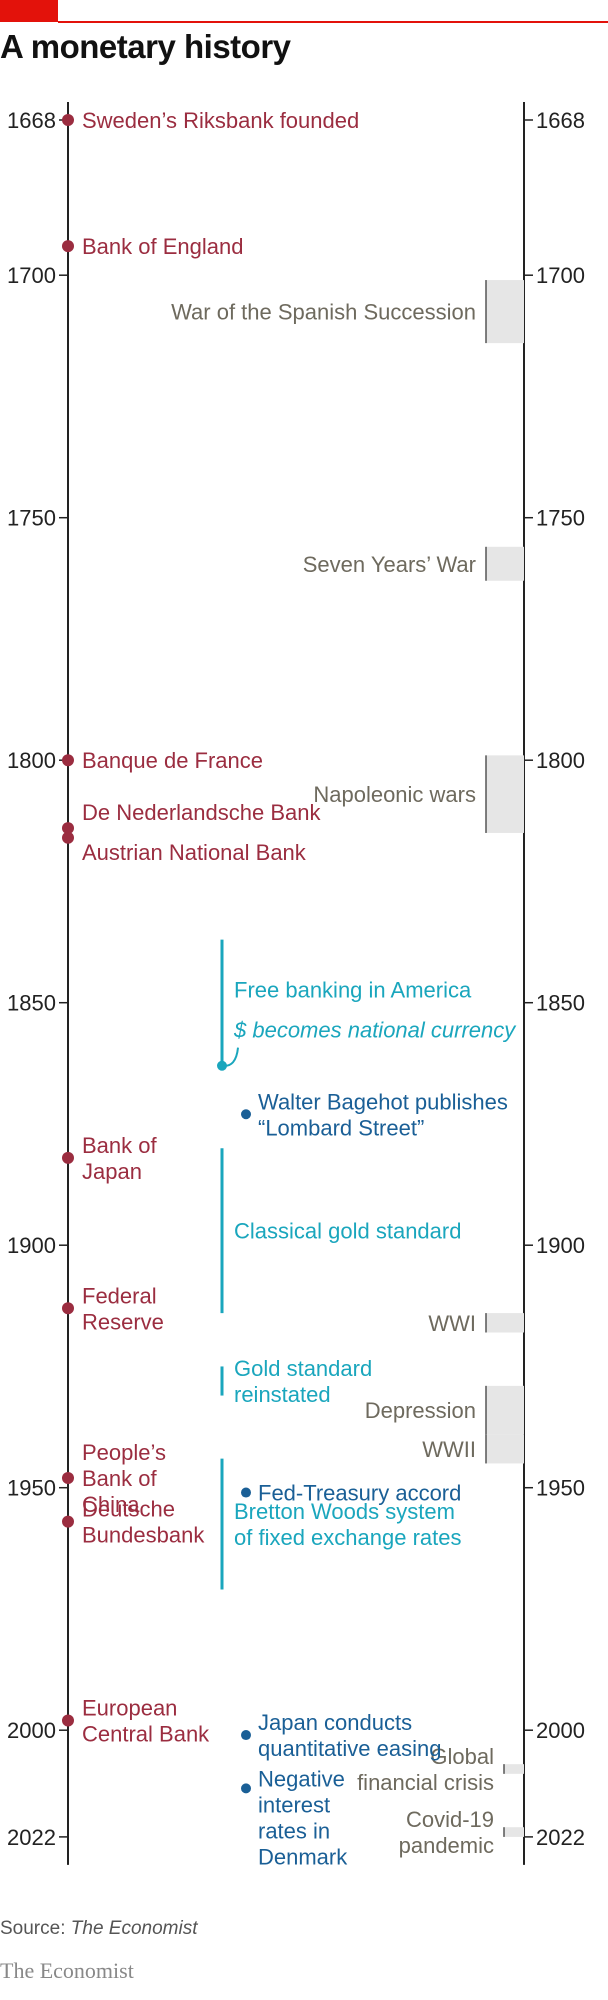 The width and height of the screenshot is (608, 2000). What do you see at coordinates (462, 1756) in the screenshot?
I see `war-label: Global` at bounding box center [462, 1756].